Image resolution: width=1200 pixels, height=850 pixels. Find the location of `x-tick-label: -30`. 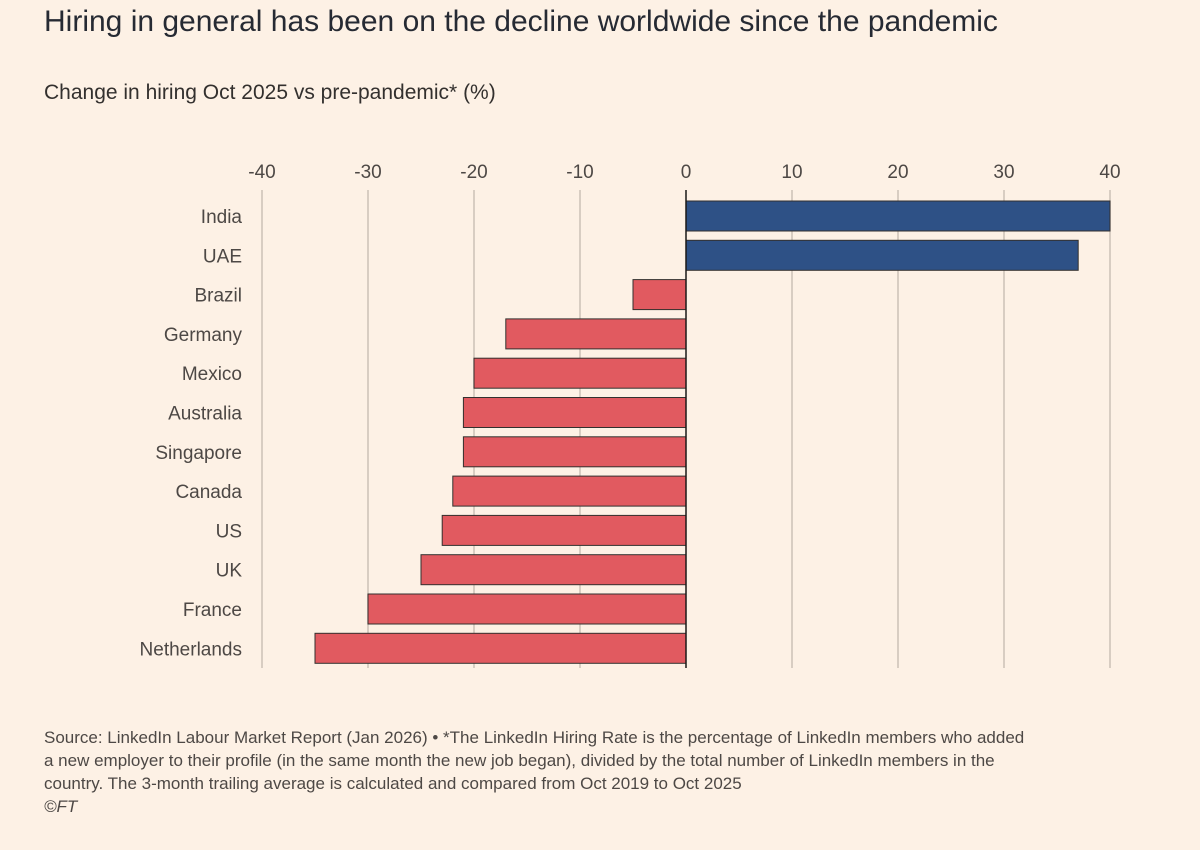

x-tick-label: -30 is located at coordinates (367, 172).